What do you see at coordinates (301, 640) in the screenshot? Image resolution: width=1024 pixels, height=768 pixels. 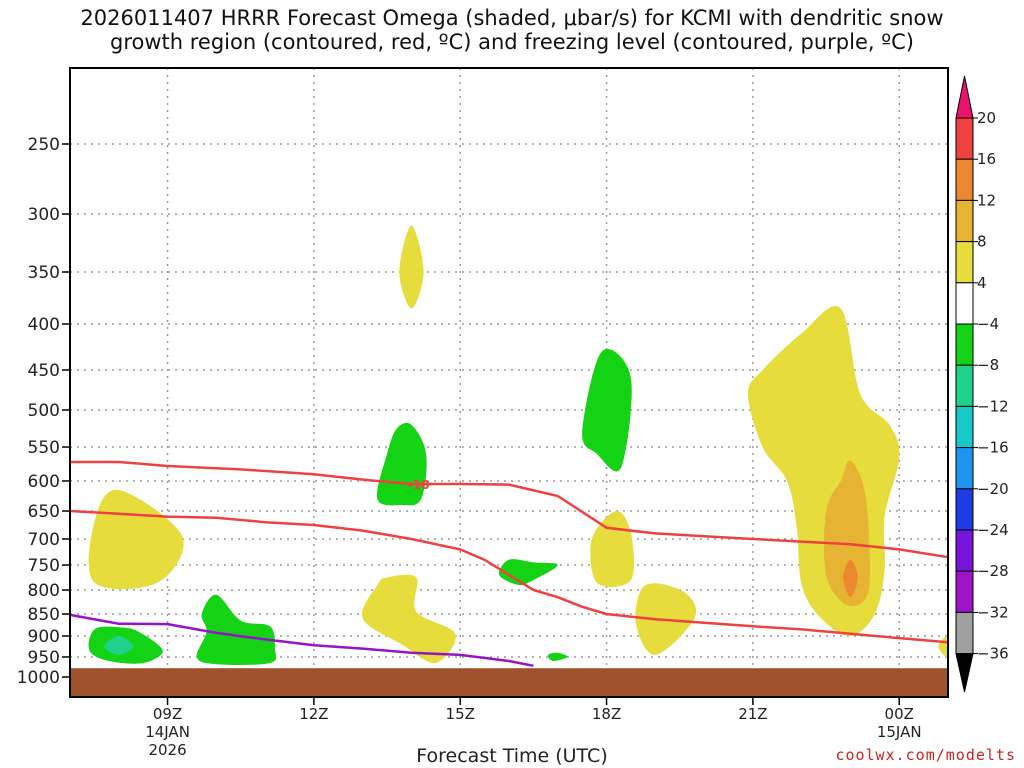 I see `contour-freezing_level_0C` at bounding box center [301, 640].